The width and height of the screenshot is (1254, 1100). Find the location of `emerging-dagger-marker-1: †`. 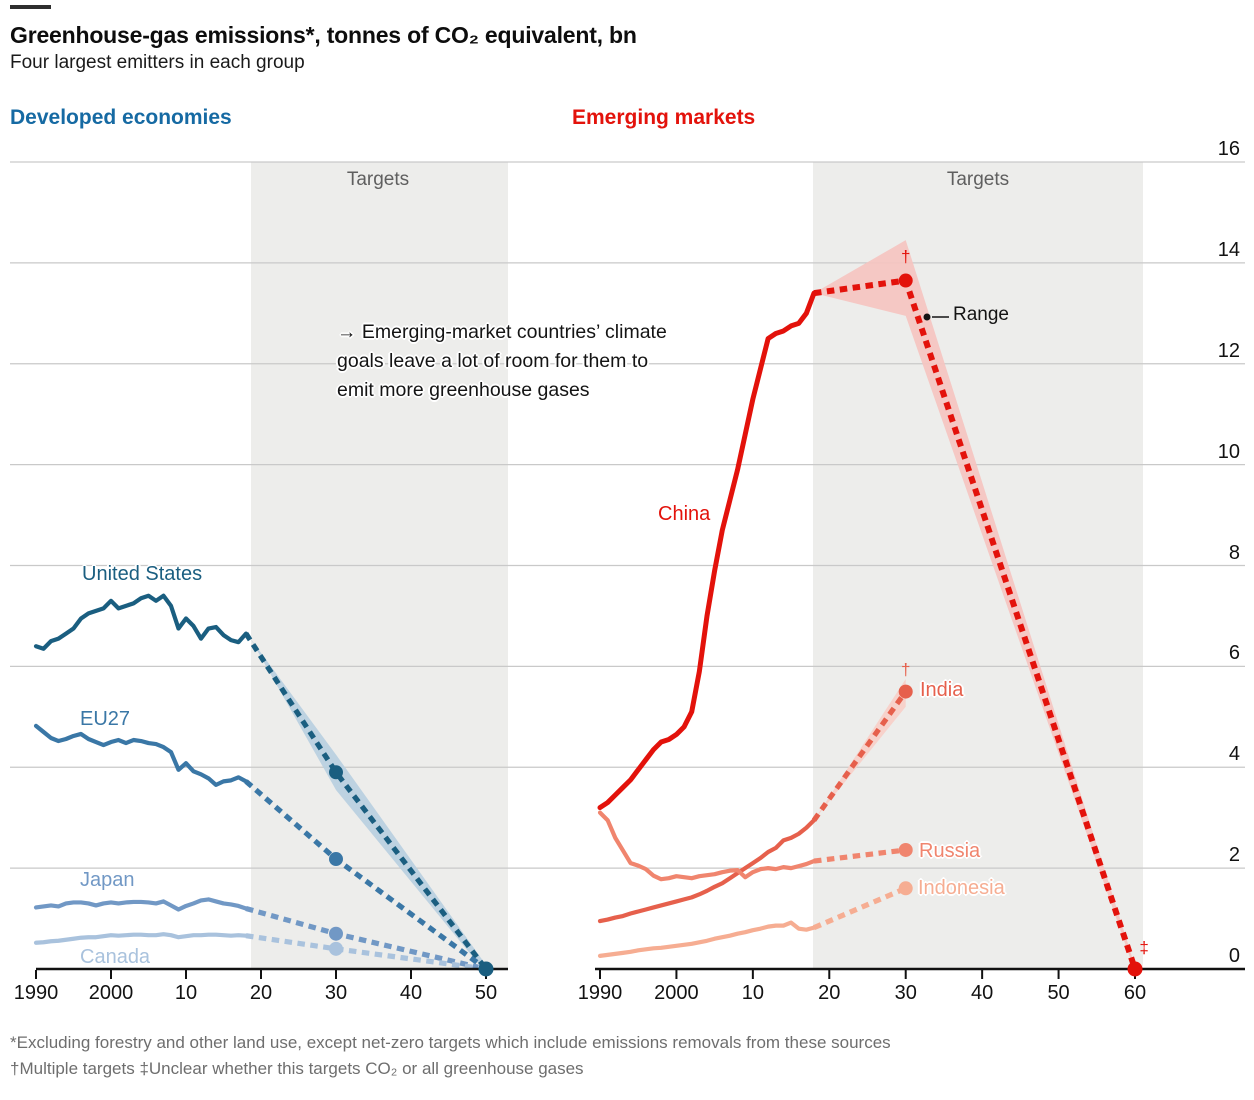

emerging-dagger-marker-1: † is located at coordinates (905, 256).